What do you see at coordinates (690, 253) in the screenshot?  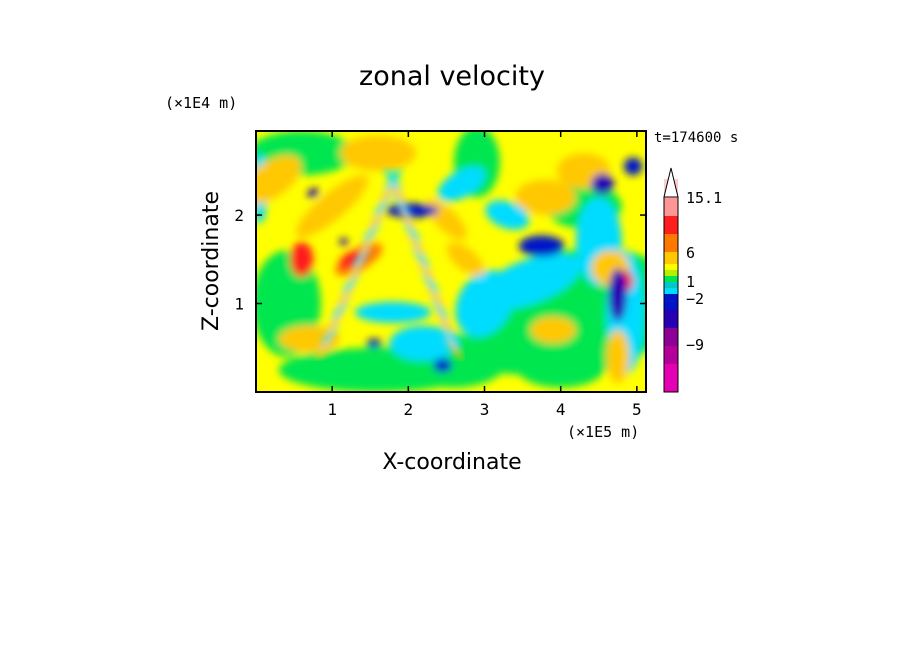 I see `colorbar-tick-label: 6` at bounding box center [690, 253].